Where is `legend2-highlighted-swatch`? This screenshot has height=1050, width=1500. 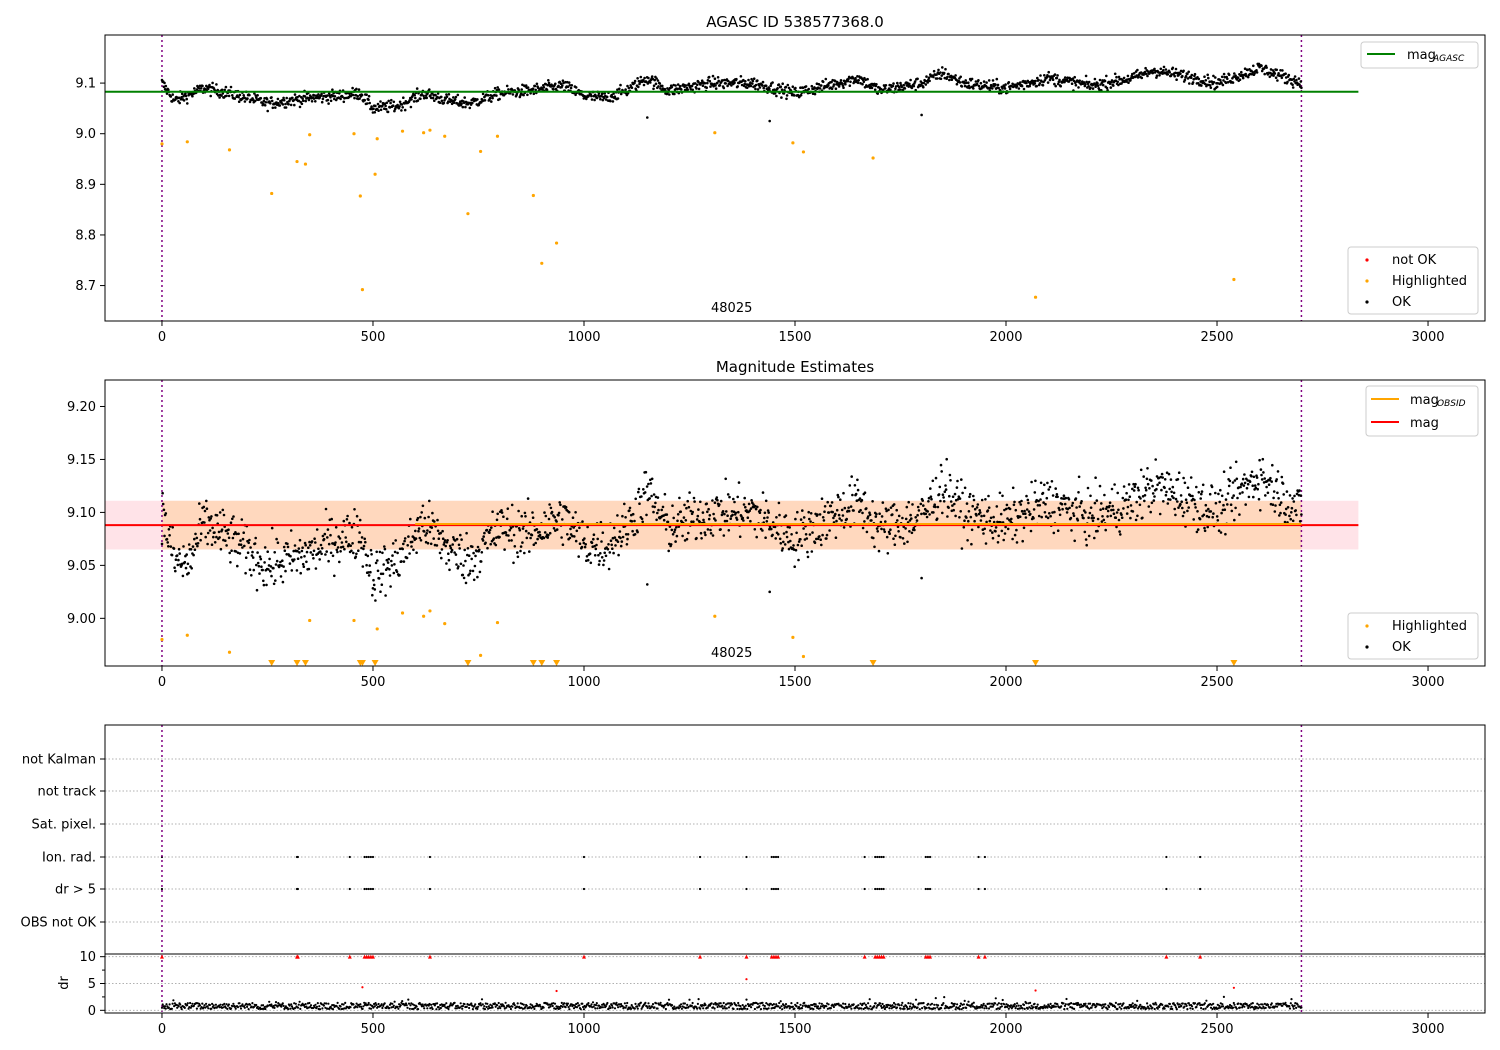 legend2-highlighted-swatch is located at coordinates (1367, 626).